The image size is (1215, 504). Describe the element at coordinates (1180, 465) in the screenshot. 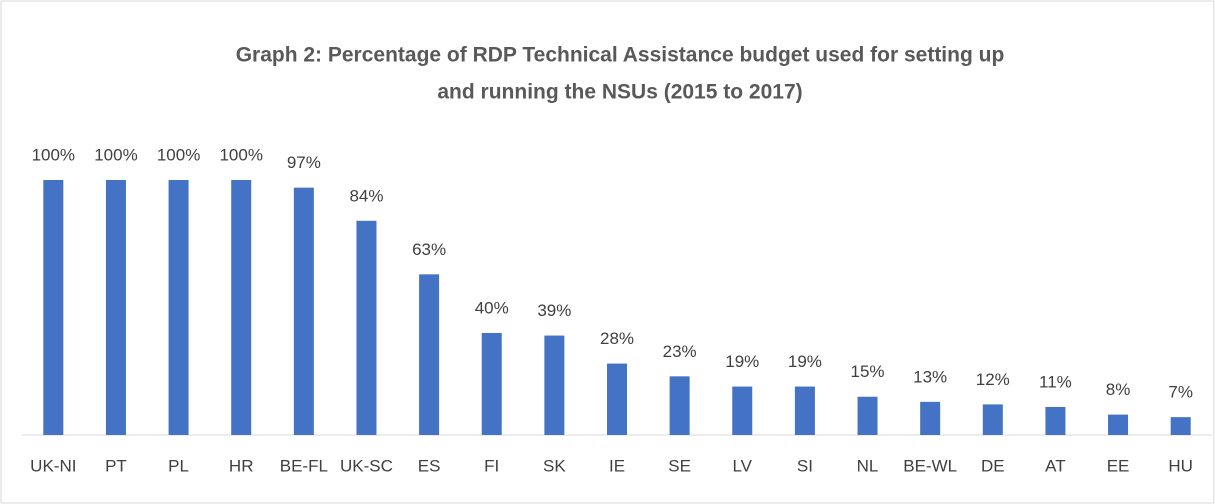

I see `x-tick-label: HU` at that location.